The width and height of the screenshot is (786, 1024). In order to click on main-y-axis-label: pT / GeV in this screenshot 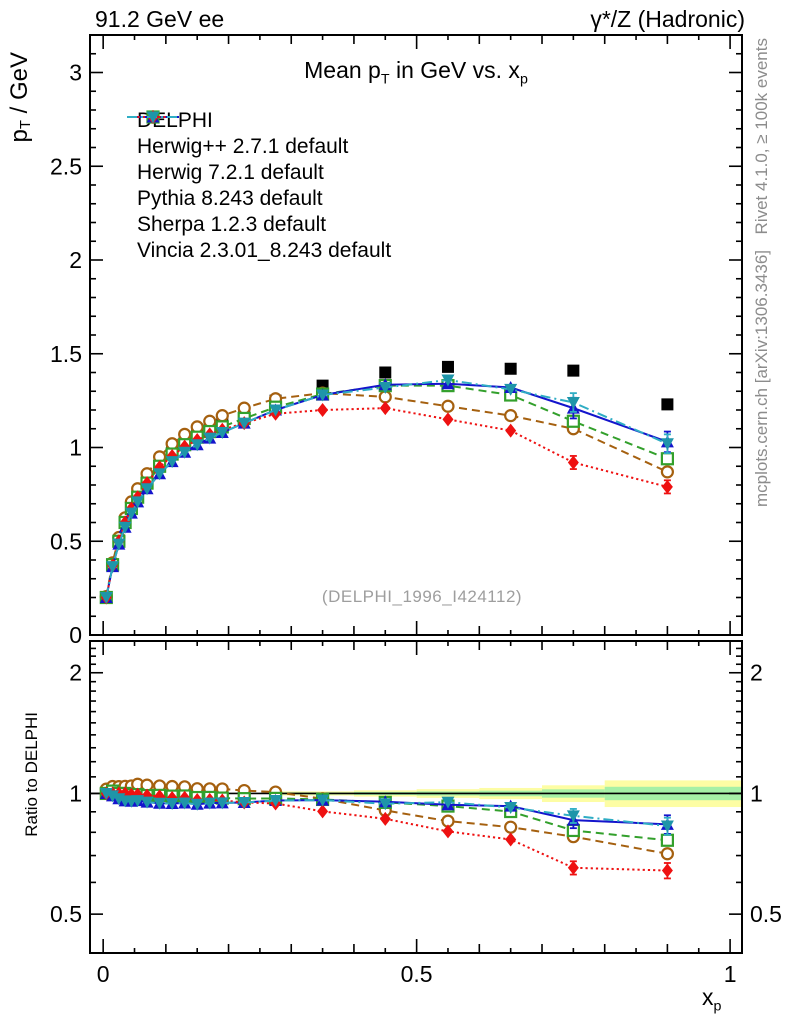, I will do `click(20, 97)`.